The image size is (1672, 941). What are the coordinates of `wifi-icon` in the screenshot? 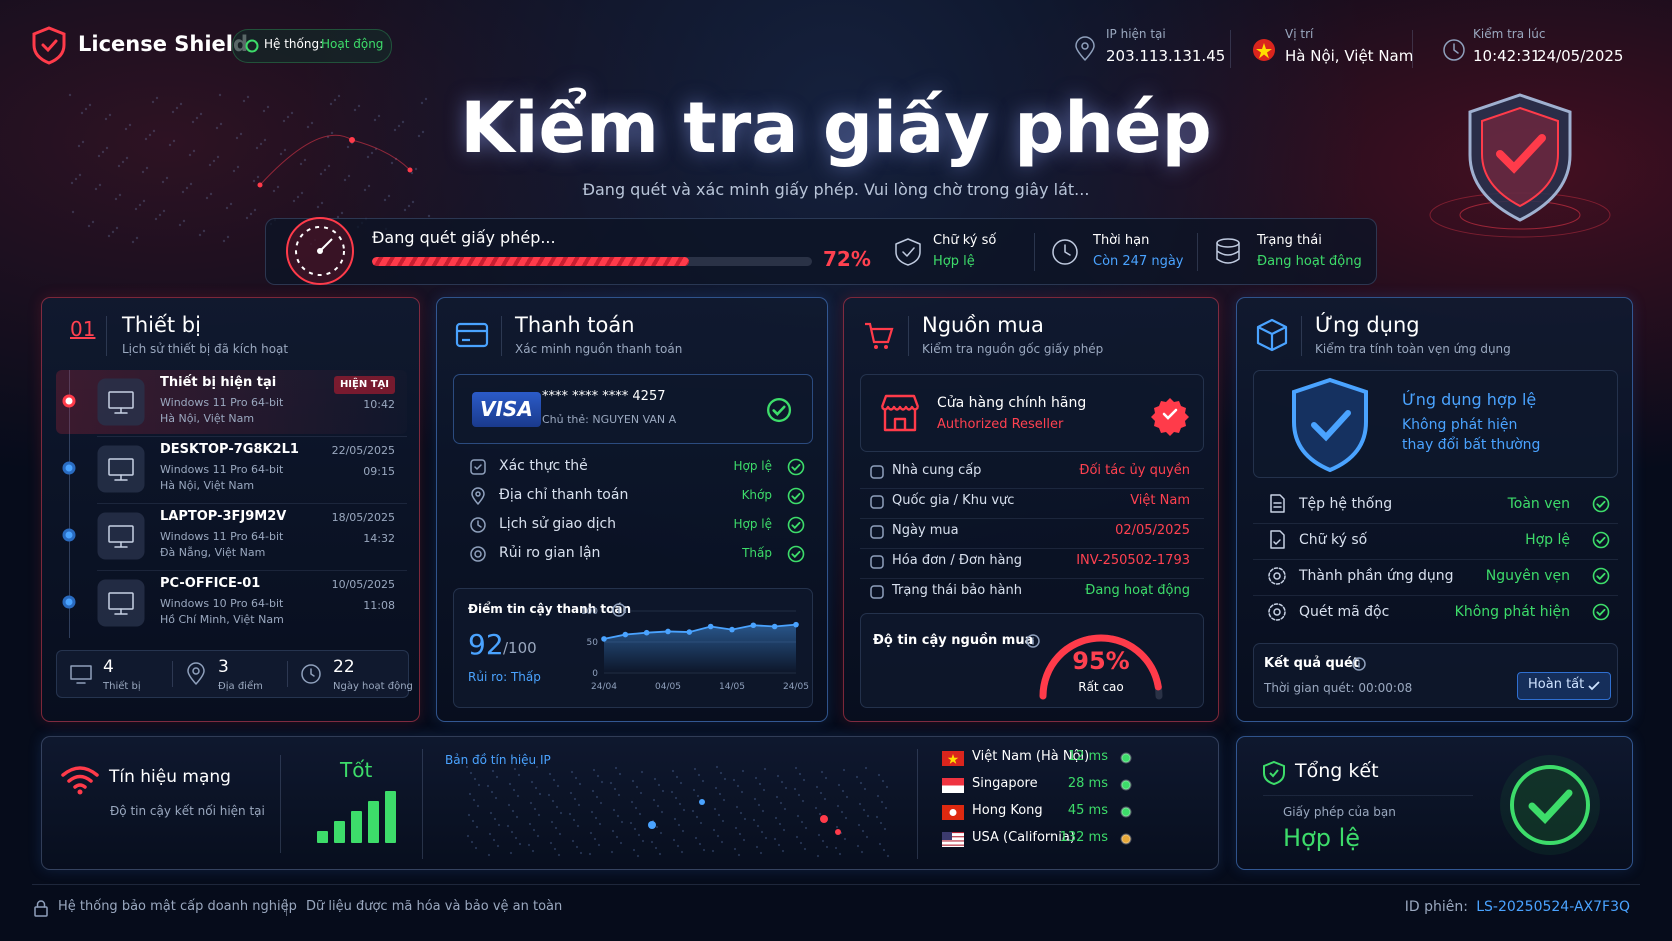 It's located at (80, 780).